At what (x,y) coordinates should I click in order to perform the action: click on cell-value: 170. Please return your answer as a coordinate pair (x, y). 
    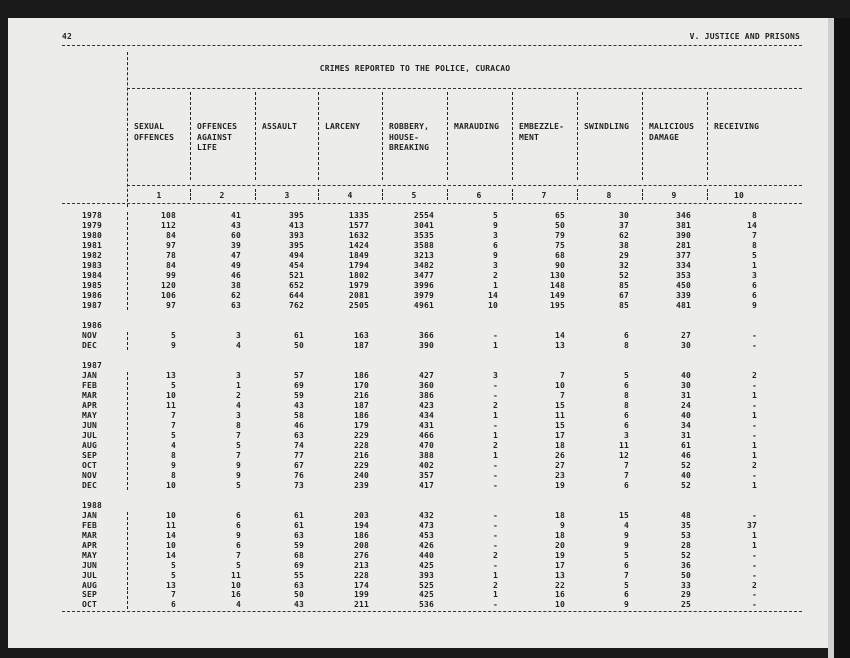
    Looking at the image, I should click on (361, 386).